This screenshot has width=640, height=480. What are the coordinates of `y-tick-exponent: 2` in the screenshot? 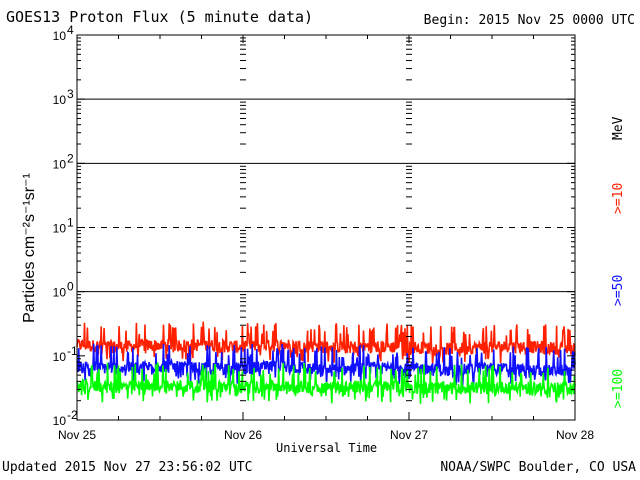 It's located at (70, 158).